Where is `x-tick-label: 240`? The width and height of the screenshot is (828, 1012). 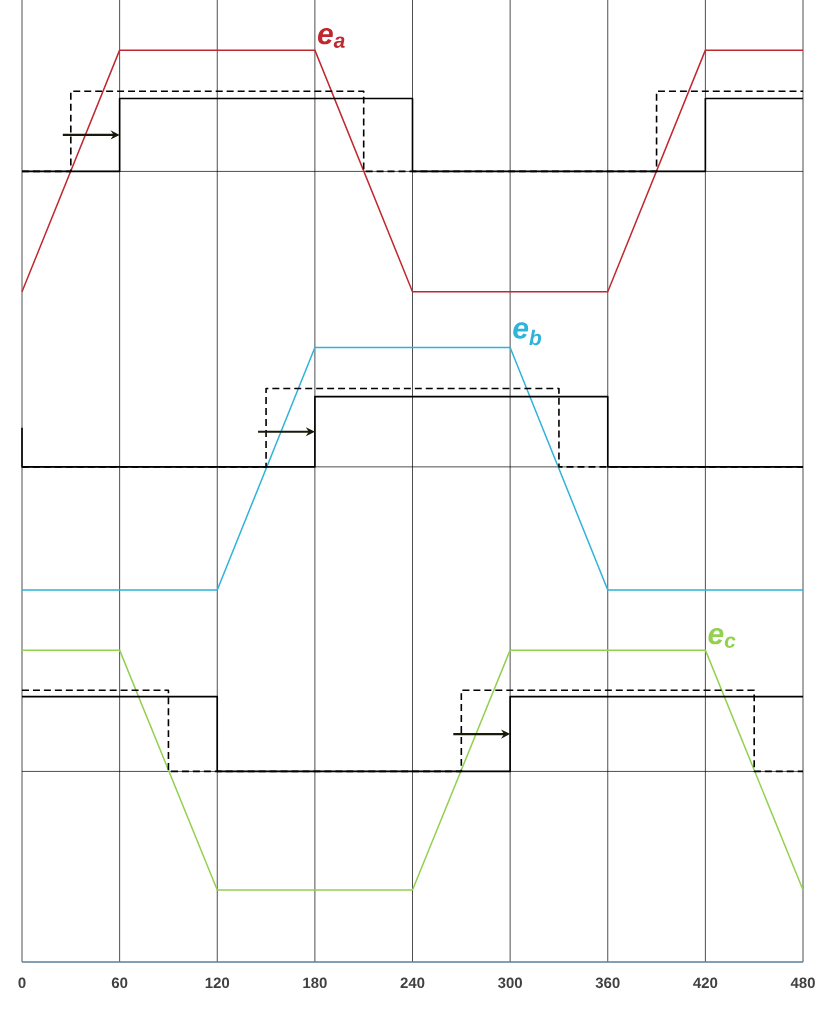
x-tick-label: 240 is located at coordinates (412, 983).